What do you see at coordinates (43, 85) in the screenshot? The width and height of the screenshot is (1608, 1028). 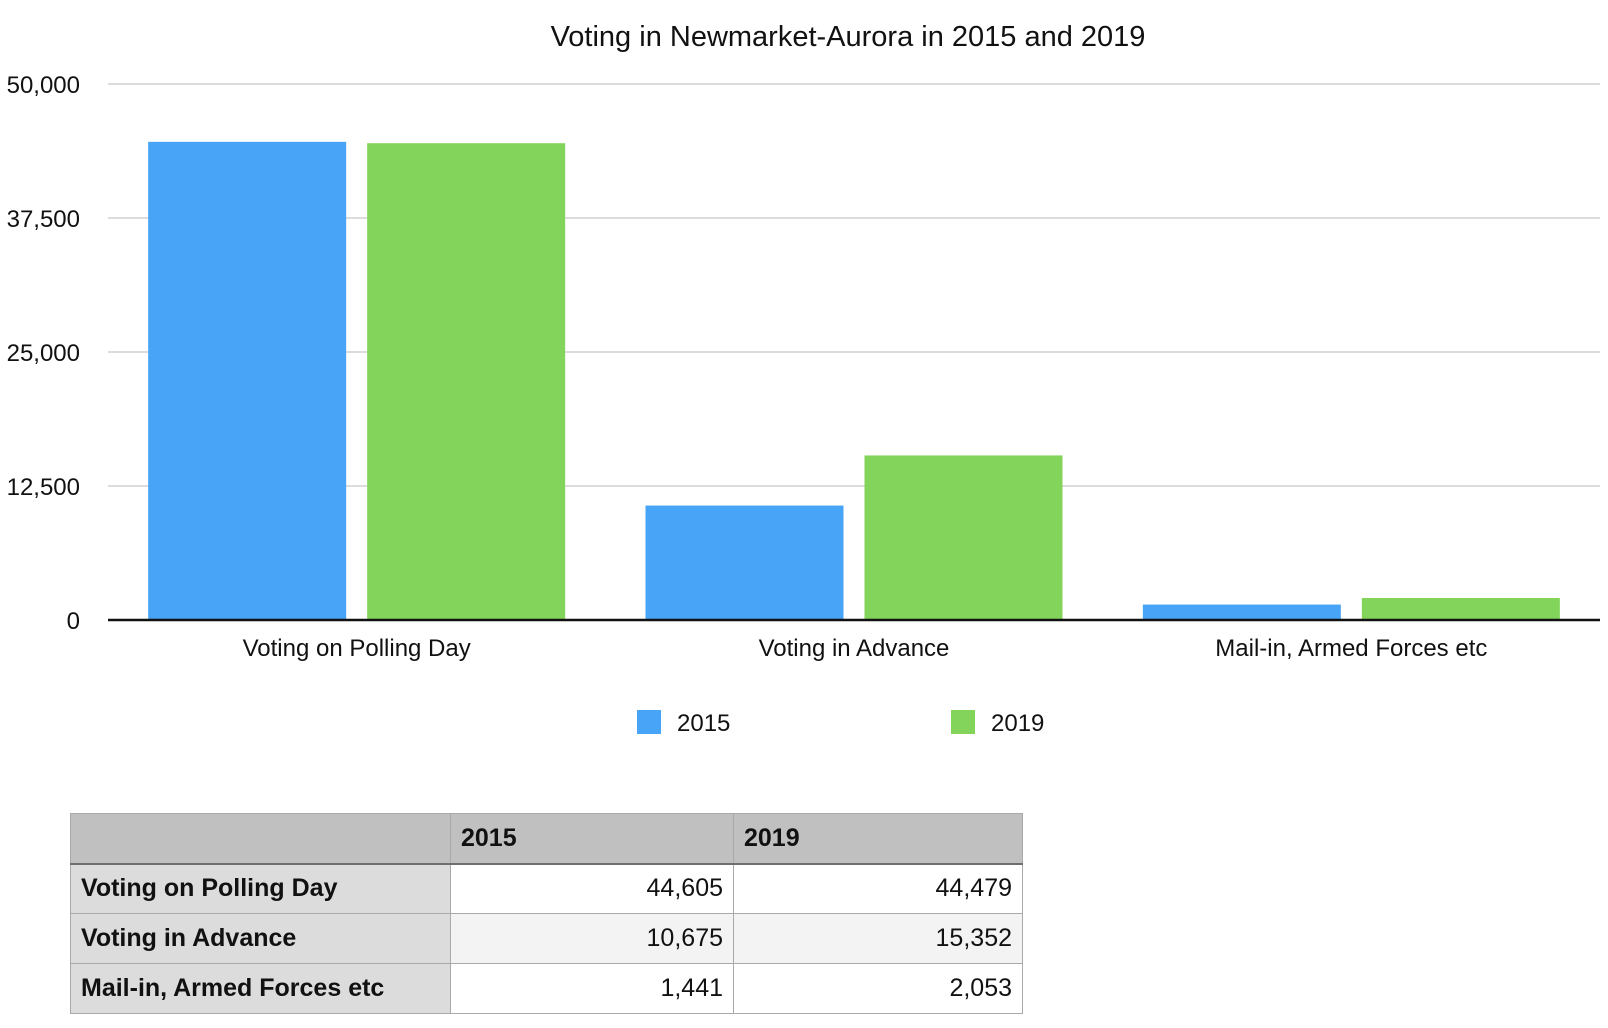 I see `y-tick-label: 50,000` at bounding box center [43, 85].